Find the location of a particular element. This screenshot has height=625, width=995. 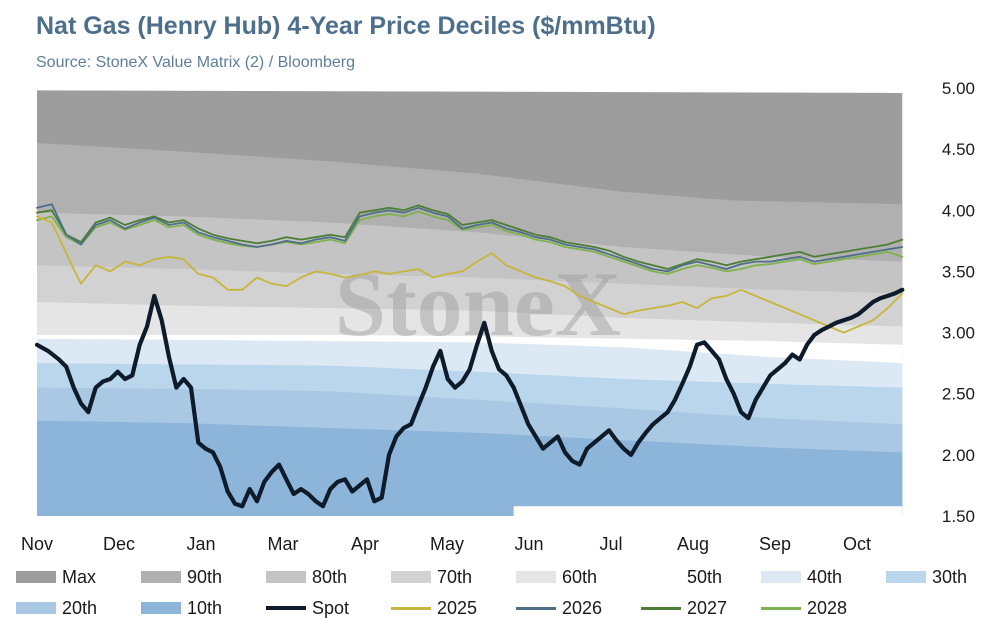

y-tick-label: 3.00 is located at coordinates (958, 333).